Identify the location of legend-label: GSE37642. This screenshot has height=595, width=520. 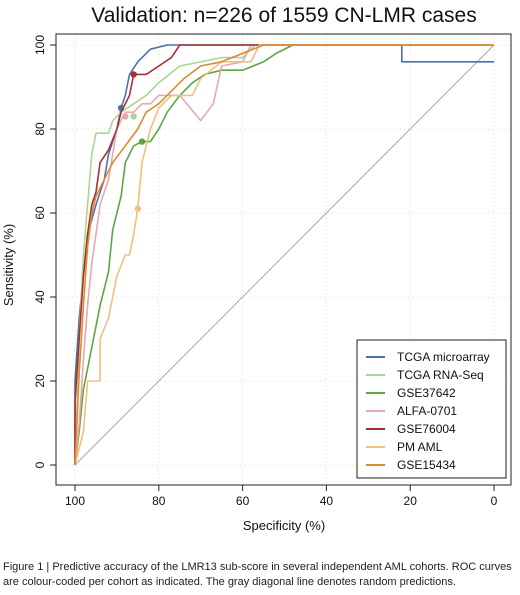
(426, 393).